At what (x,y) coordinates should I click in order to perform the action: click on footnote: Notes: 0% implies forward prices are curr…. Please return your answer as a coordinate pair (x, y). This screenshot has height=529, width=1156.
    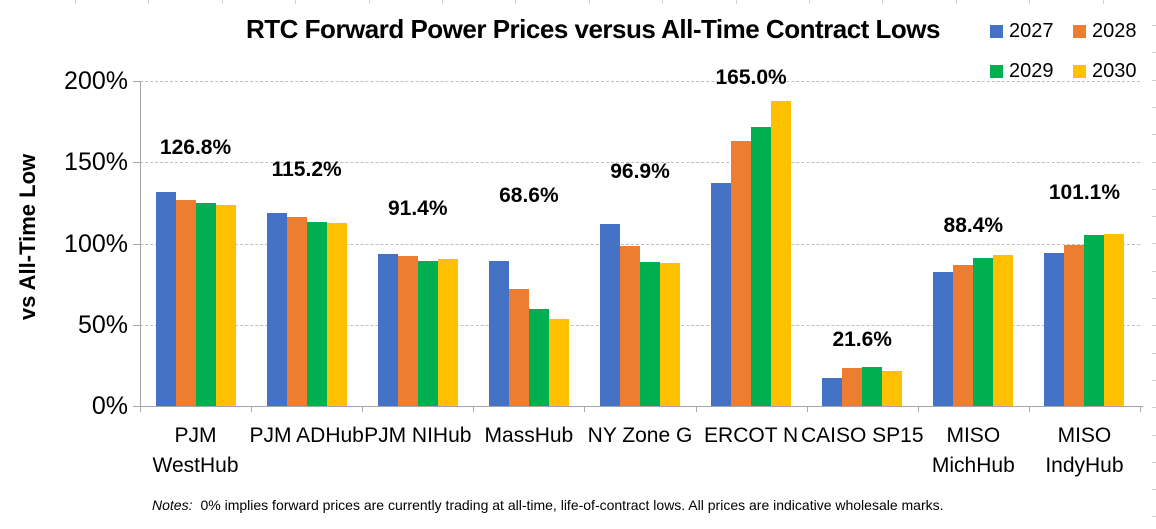
    Looking at the image, I should click on (548, 505).